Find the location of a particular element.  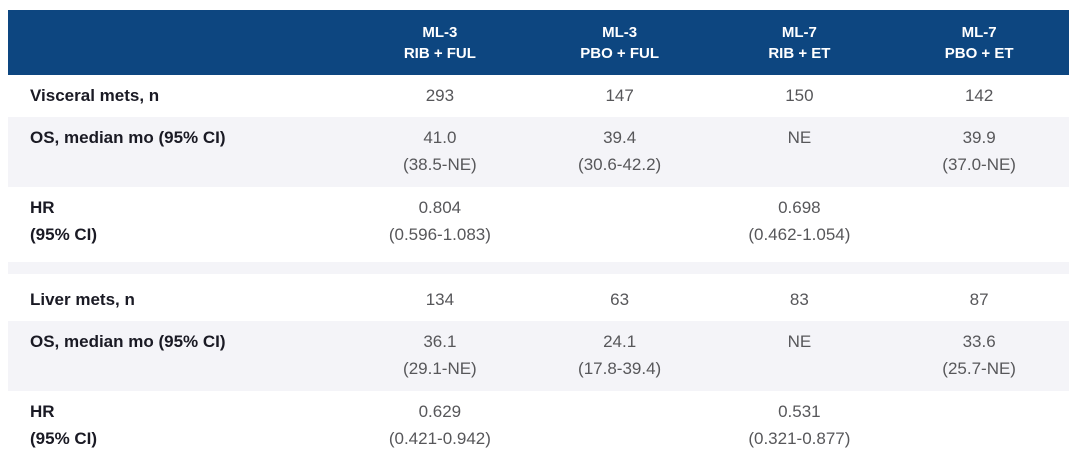

value-cell: 0.804 (0.596-1.083) is located at coordinates (440, 221).